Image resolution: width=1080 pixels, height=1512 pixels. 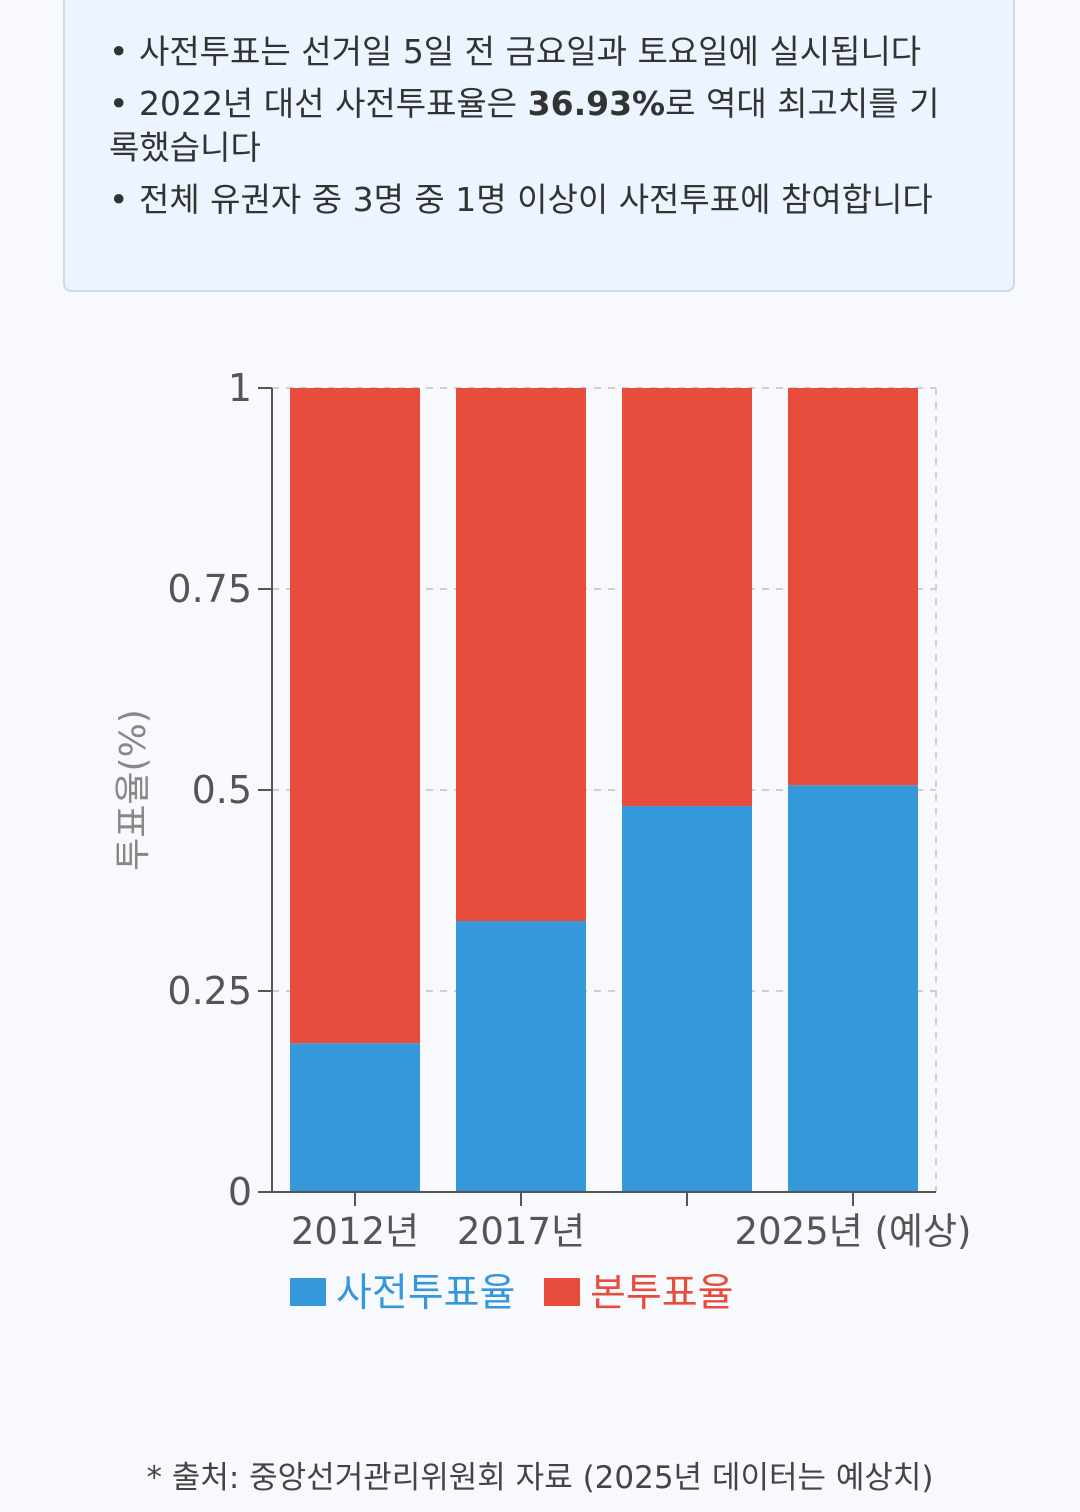 What do you see at coordinates (540, 1478) in the screenshot?
I see `source-note: * 출처: 중앙선거관리위원회 자료 (2025년 데이터는 예상치)` at bounding box center [540, 1478].